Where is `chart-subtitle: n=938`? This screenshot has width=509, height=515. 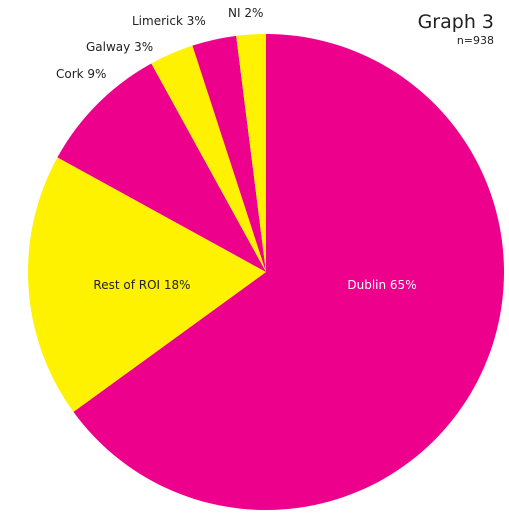 chart-subtitle: n=938 is located at coordinates (475, 40).